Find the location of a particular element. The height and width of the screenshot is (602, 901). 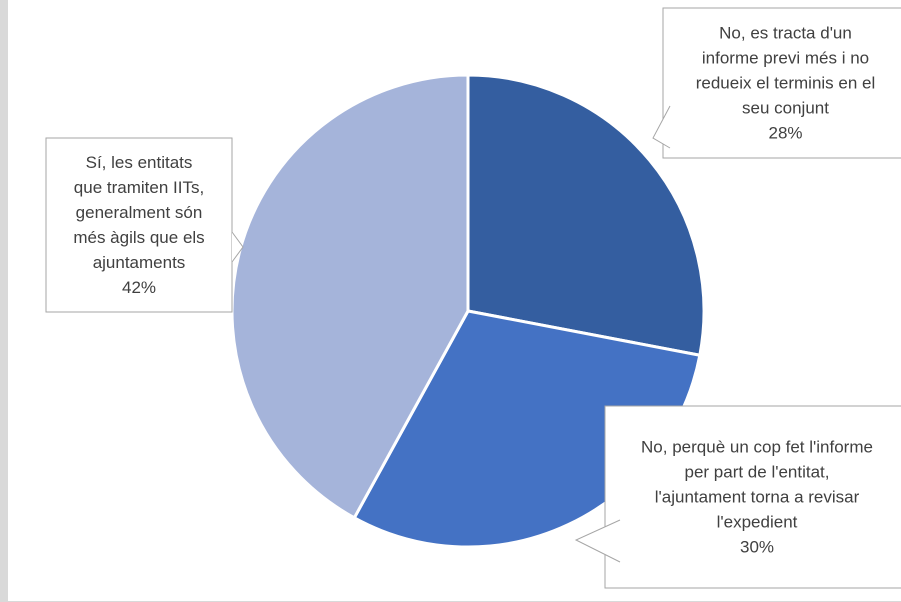

callout-label-line: l'expedient is located at coordinates (757, 522).